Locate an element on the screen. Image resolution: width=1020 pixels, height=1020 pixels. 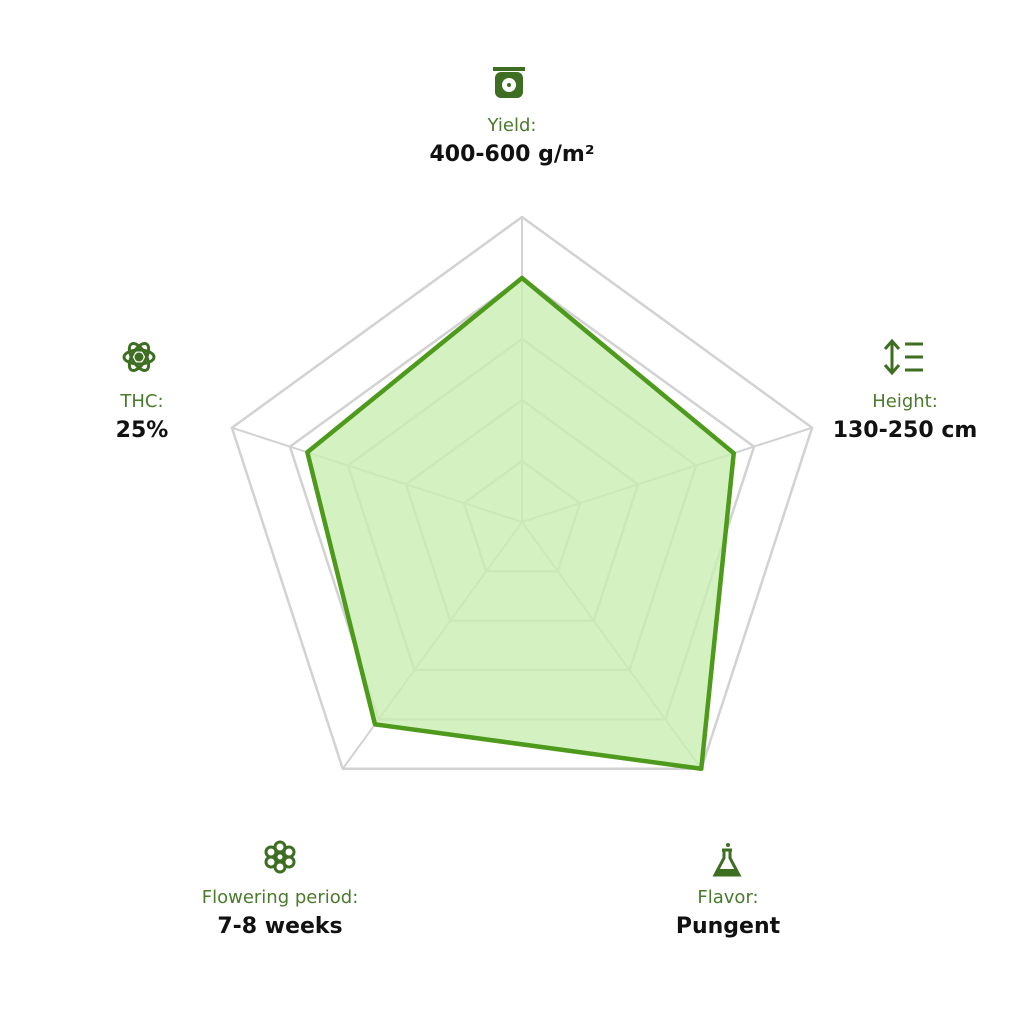
axis-value: 130-250 cm is located at coordinates (905, 430).